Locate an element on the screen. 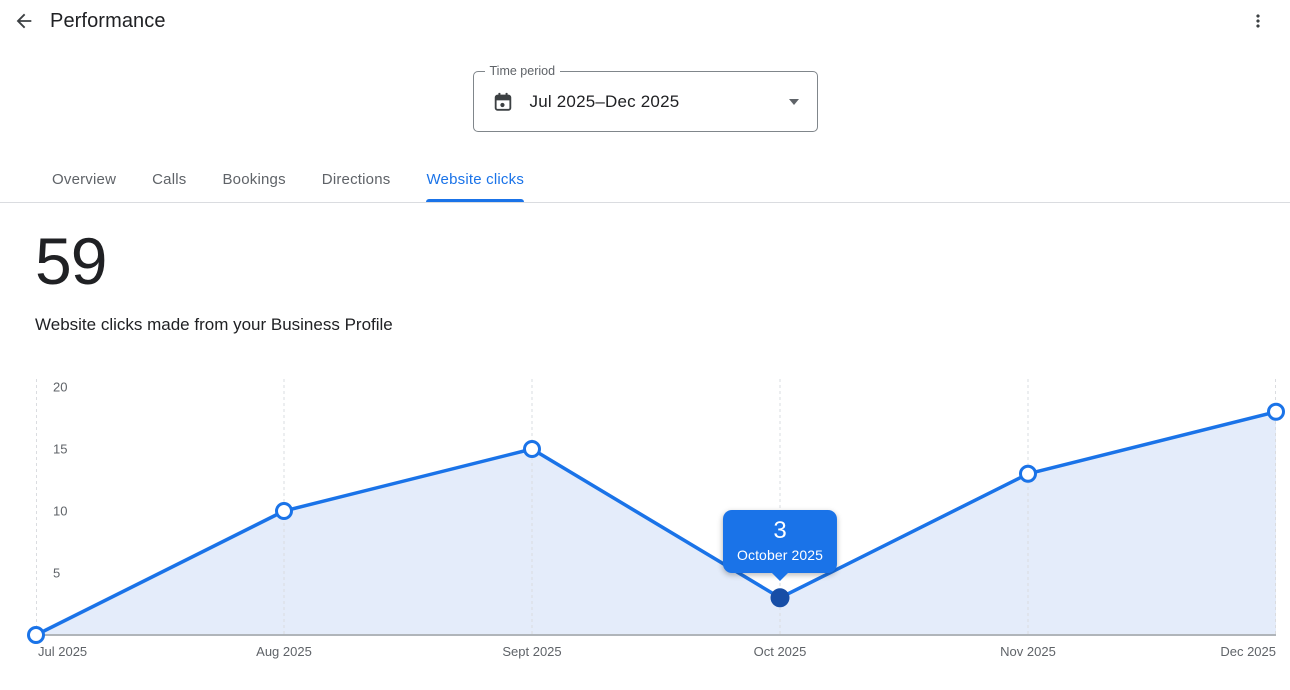 The height and width of the screenshot is (690, 1290). metric-value: 59 is located at coordinates (71, 261).